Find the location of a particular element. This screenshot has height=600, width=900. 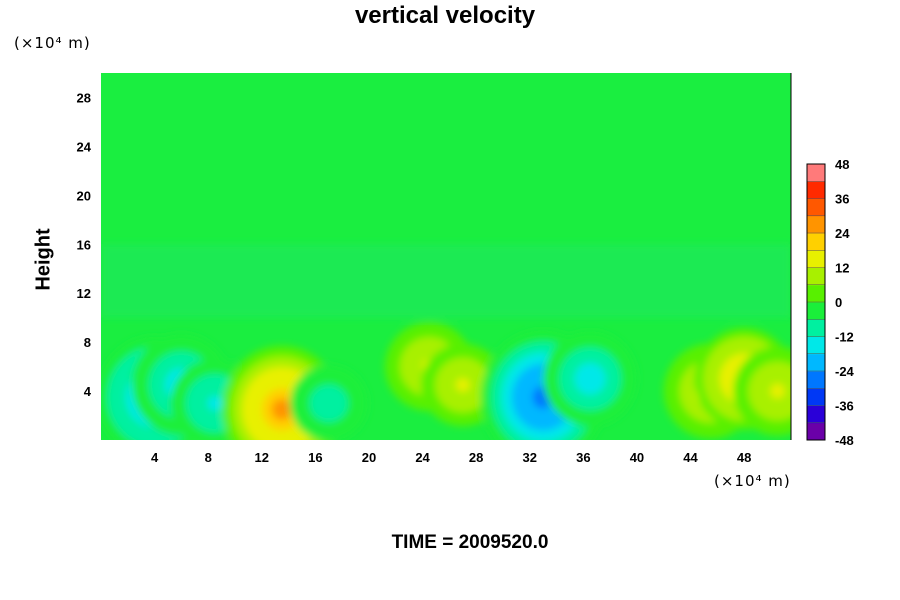

y-tick-label: 8 is located at coordinates (87, 342).